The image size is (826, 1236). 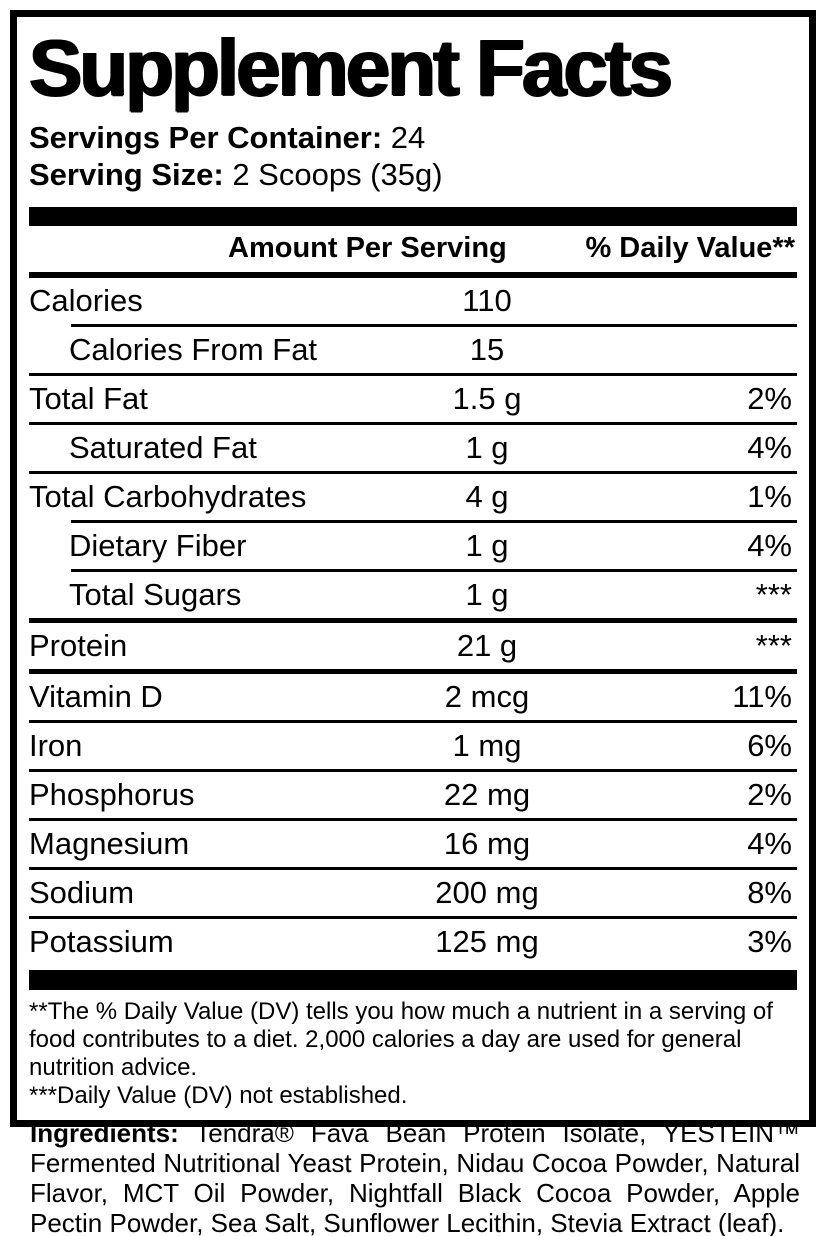 I want to click on ingredients-label: Ingredients:, so click(x=104, y=1133).